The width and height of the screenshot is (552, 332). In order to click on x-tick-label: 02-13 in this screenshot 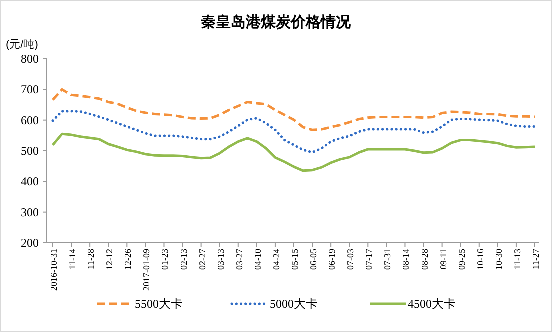, I will do `click(183, 259)`.